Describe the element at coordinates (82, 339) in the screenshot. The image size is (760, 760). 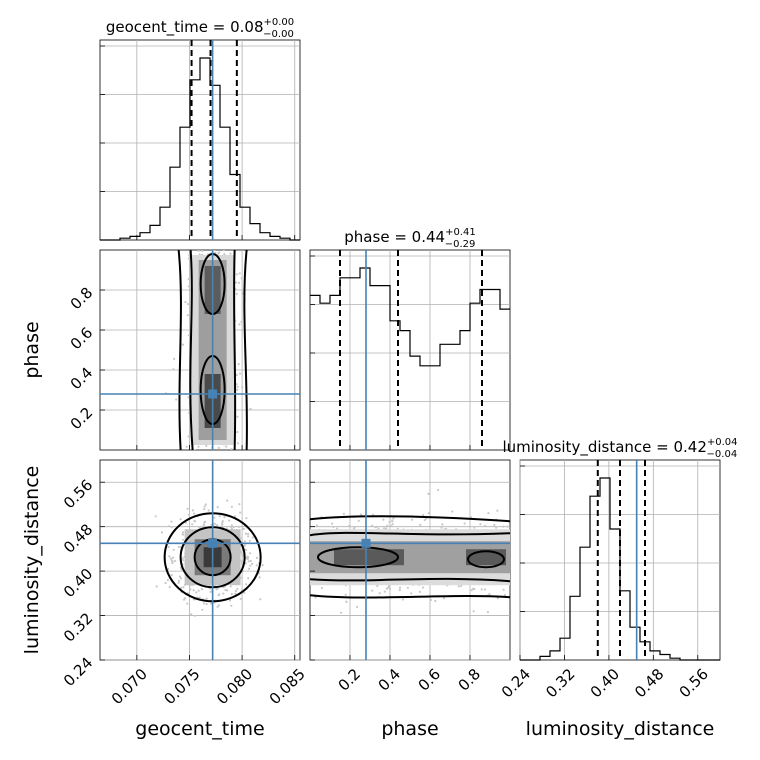
I see `y-tick-label: 0.6` at that location.